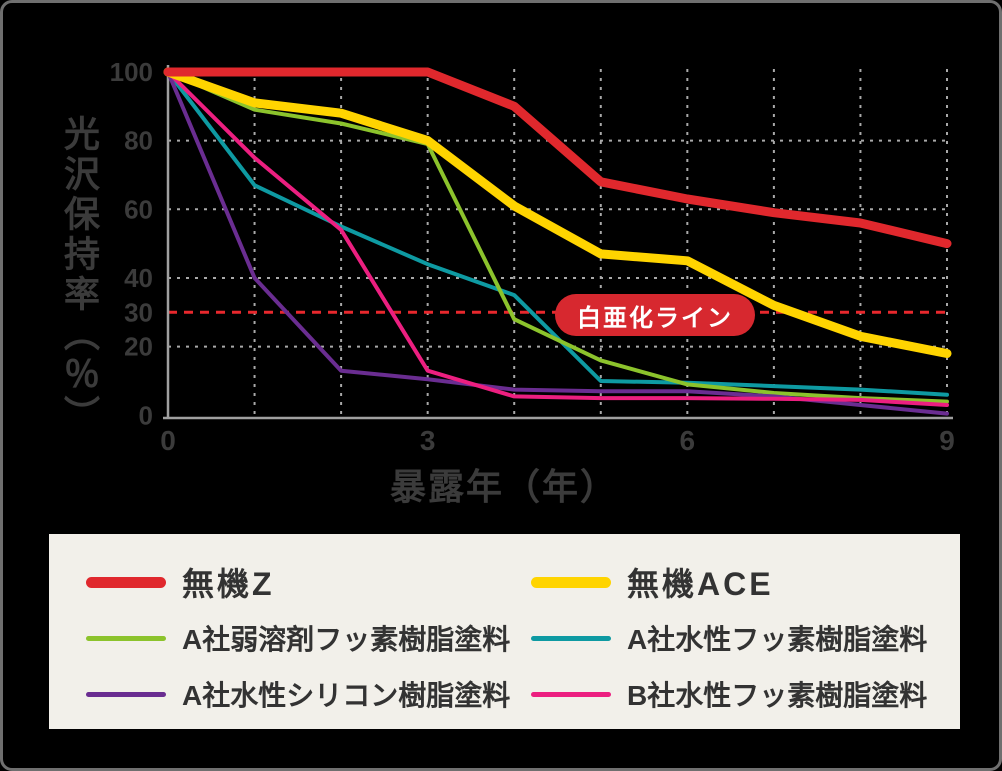  What do you see at coordinates (777, 695) in the screenshot?
I see `legend-label: B社水性フッ素樹脂塗料` at bounding box center [777, 695].